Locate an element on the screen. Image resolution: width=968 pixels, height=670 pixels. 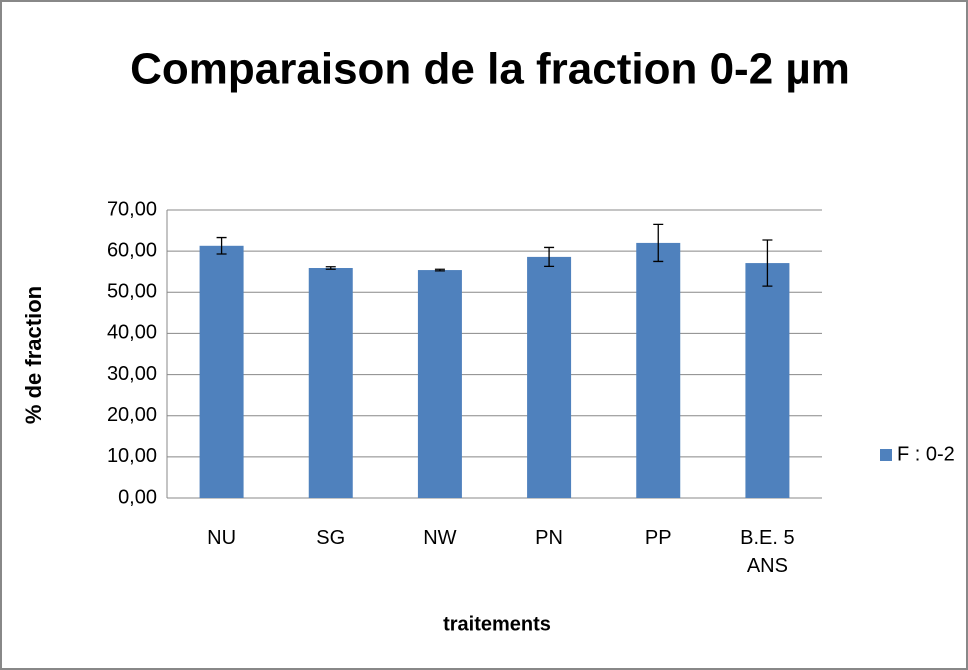
x-axis-label: traitements is located at coordinates (497, 624).